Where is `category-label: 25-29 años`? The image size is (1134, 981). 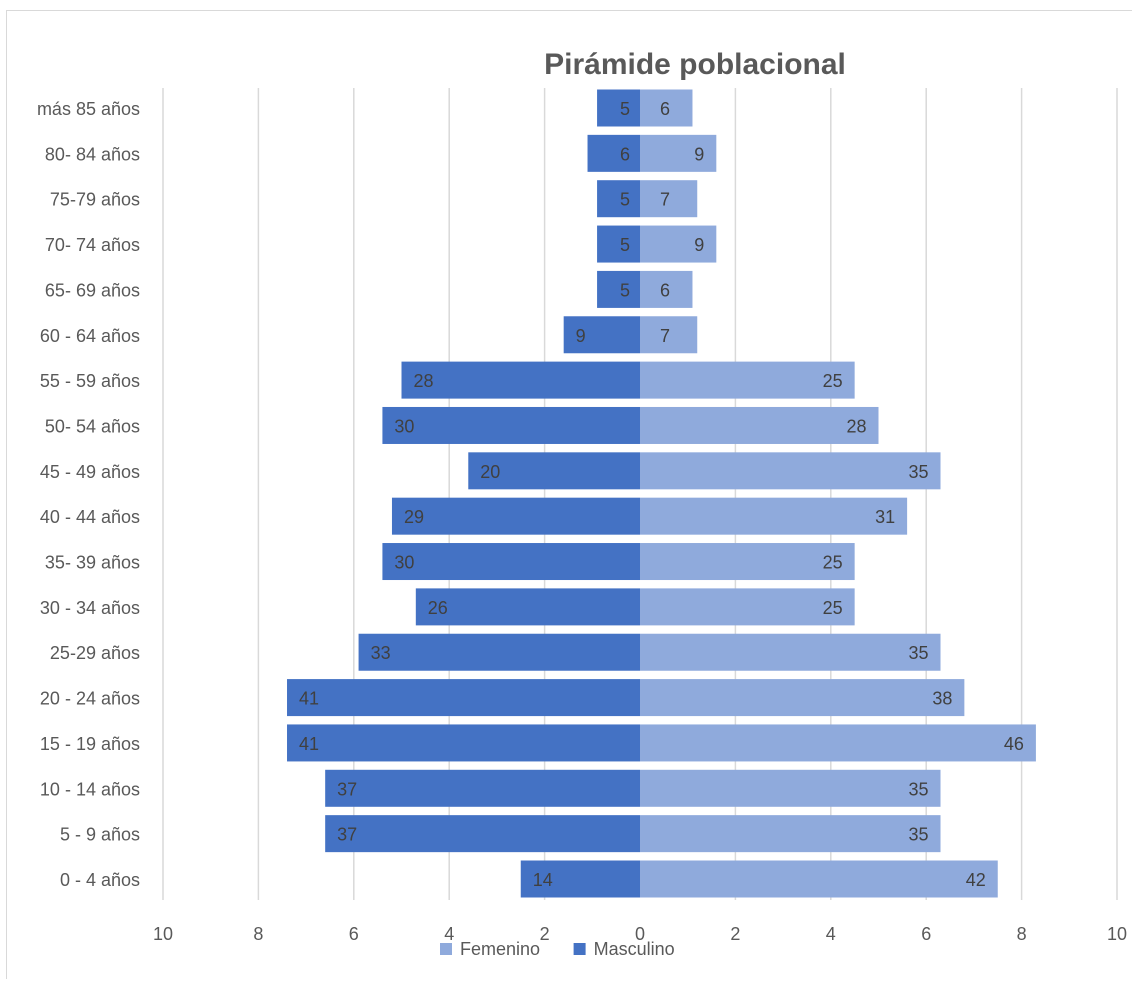
category-label: 25-29 años is located at coordinates (95, 653).